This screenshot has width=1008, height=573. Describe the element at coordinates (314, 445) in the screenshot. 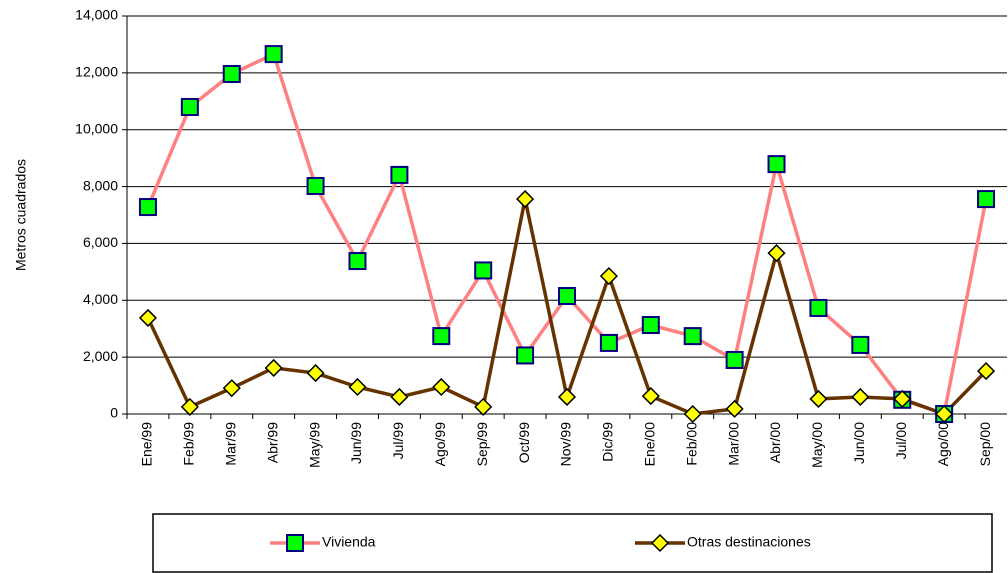

I see `x-tick-label: May/99` at that location.